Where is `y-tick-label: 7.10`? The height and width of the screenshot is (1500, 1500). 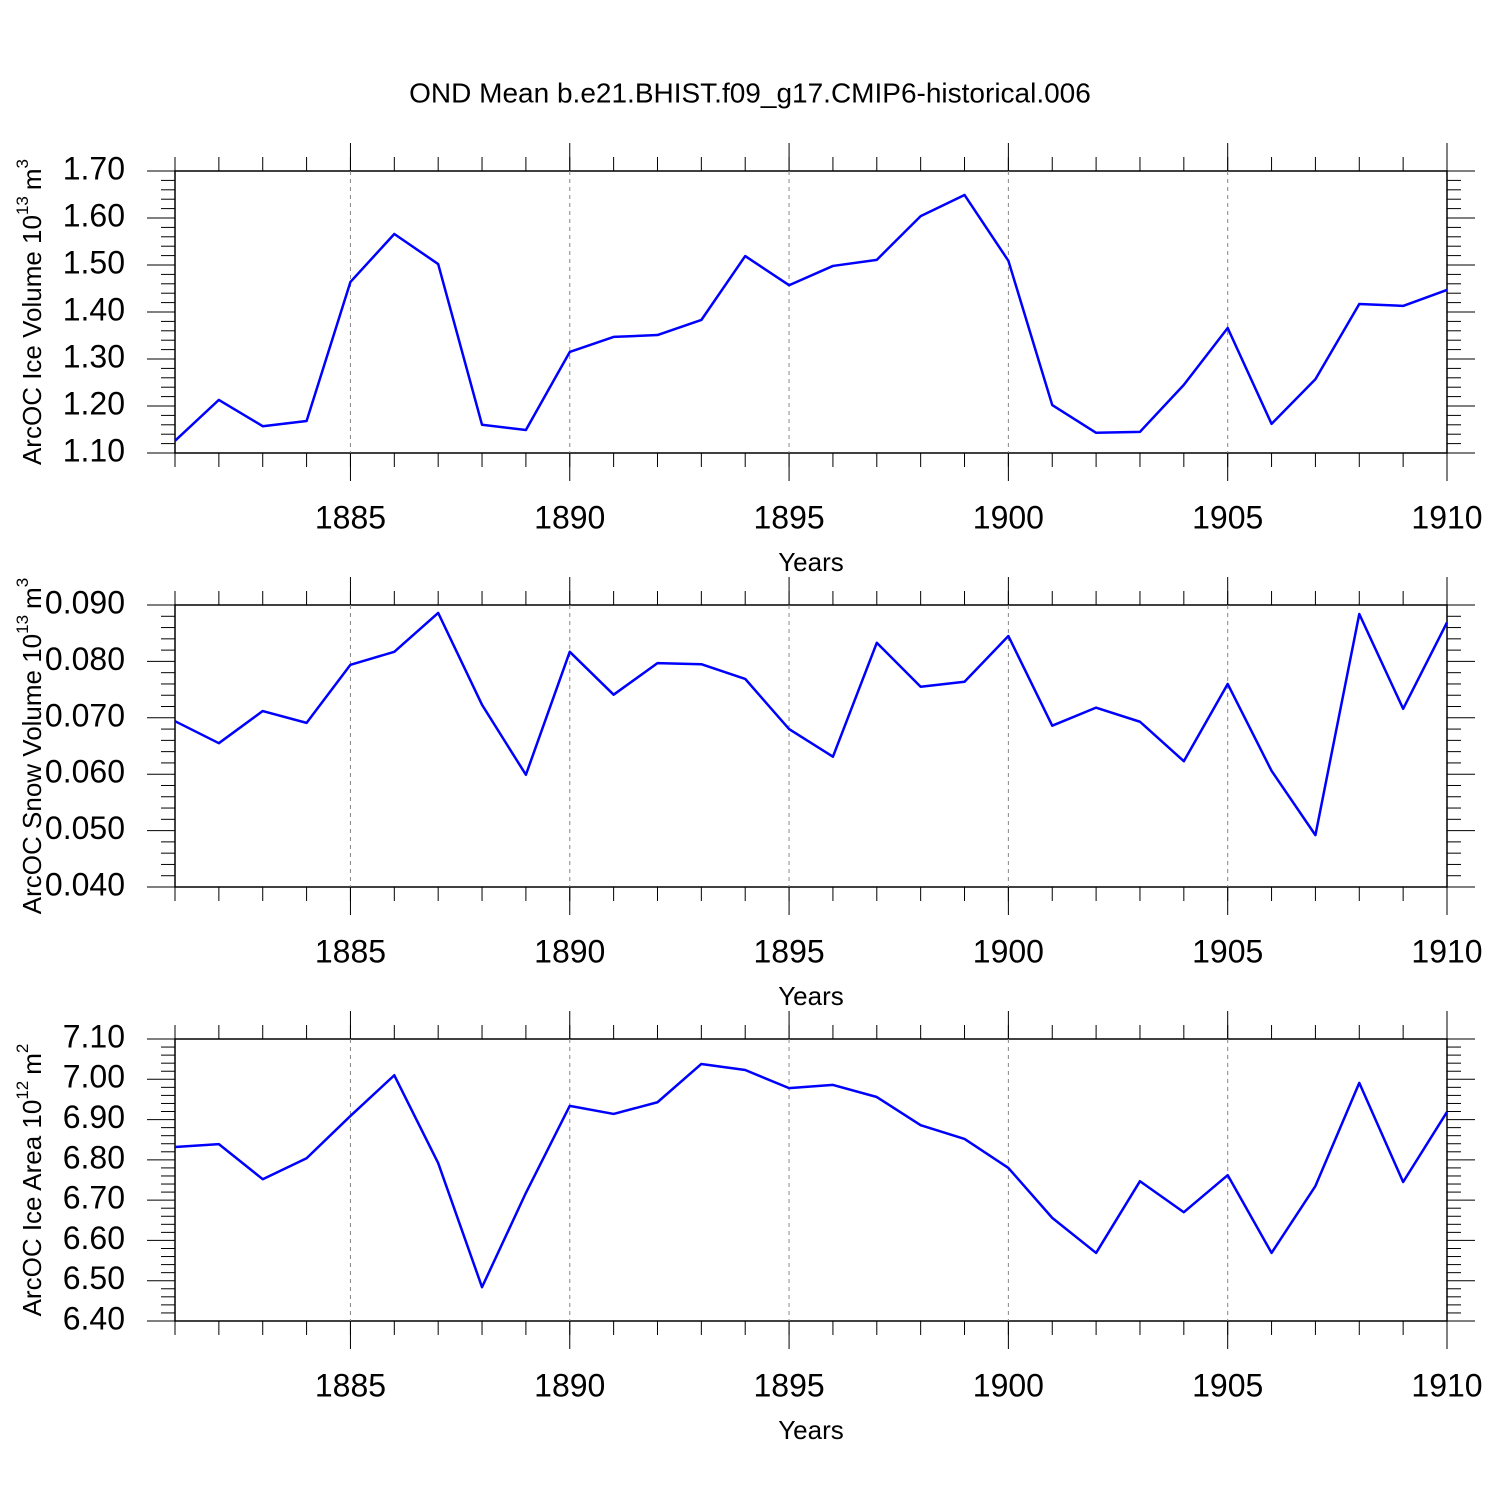
y-tick-label: 7.10 is located at coordinates (94, 1036).